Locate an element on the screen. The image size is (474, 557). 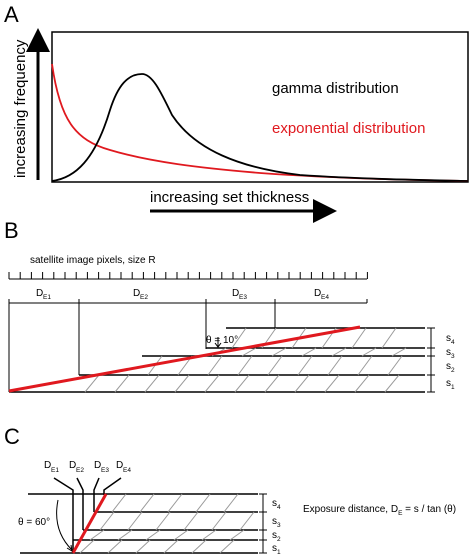
exposure-label-b-3: D E3 is located at coordinates (239, 294).